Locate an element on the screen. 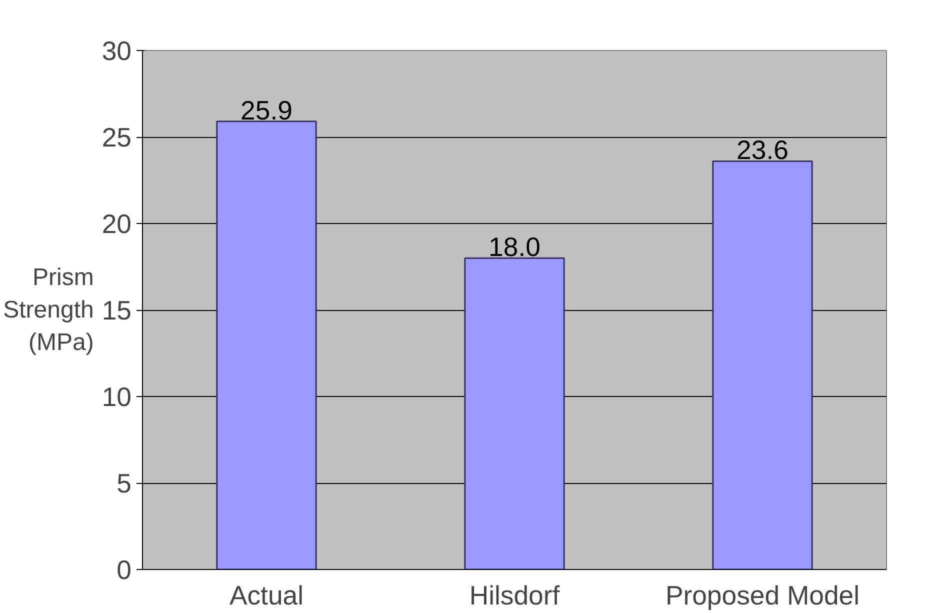 The width and height of the screenshot is (946, 613). x-tick-label: Hilsdorf is located at coordinates (514, 595).